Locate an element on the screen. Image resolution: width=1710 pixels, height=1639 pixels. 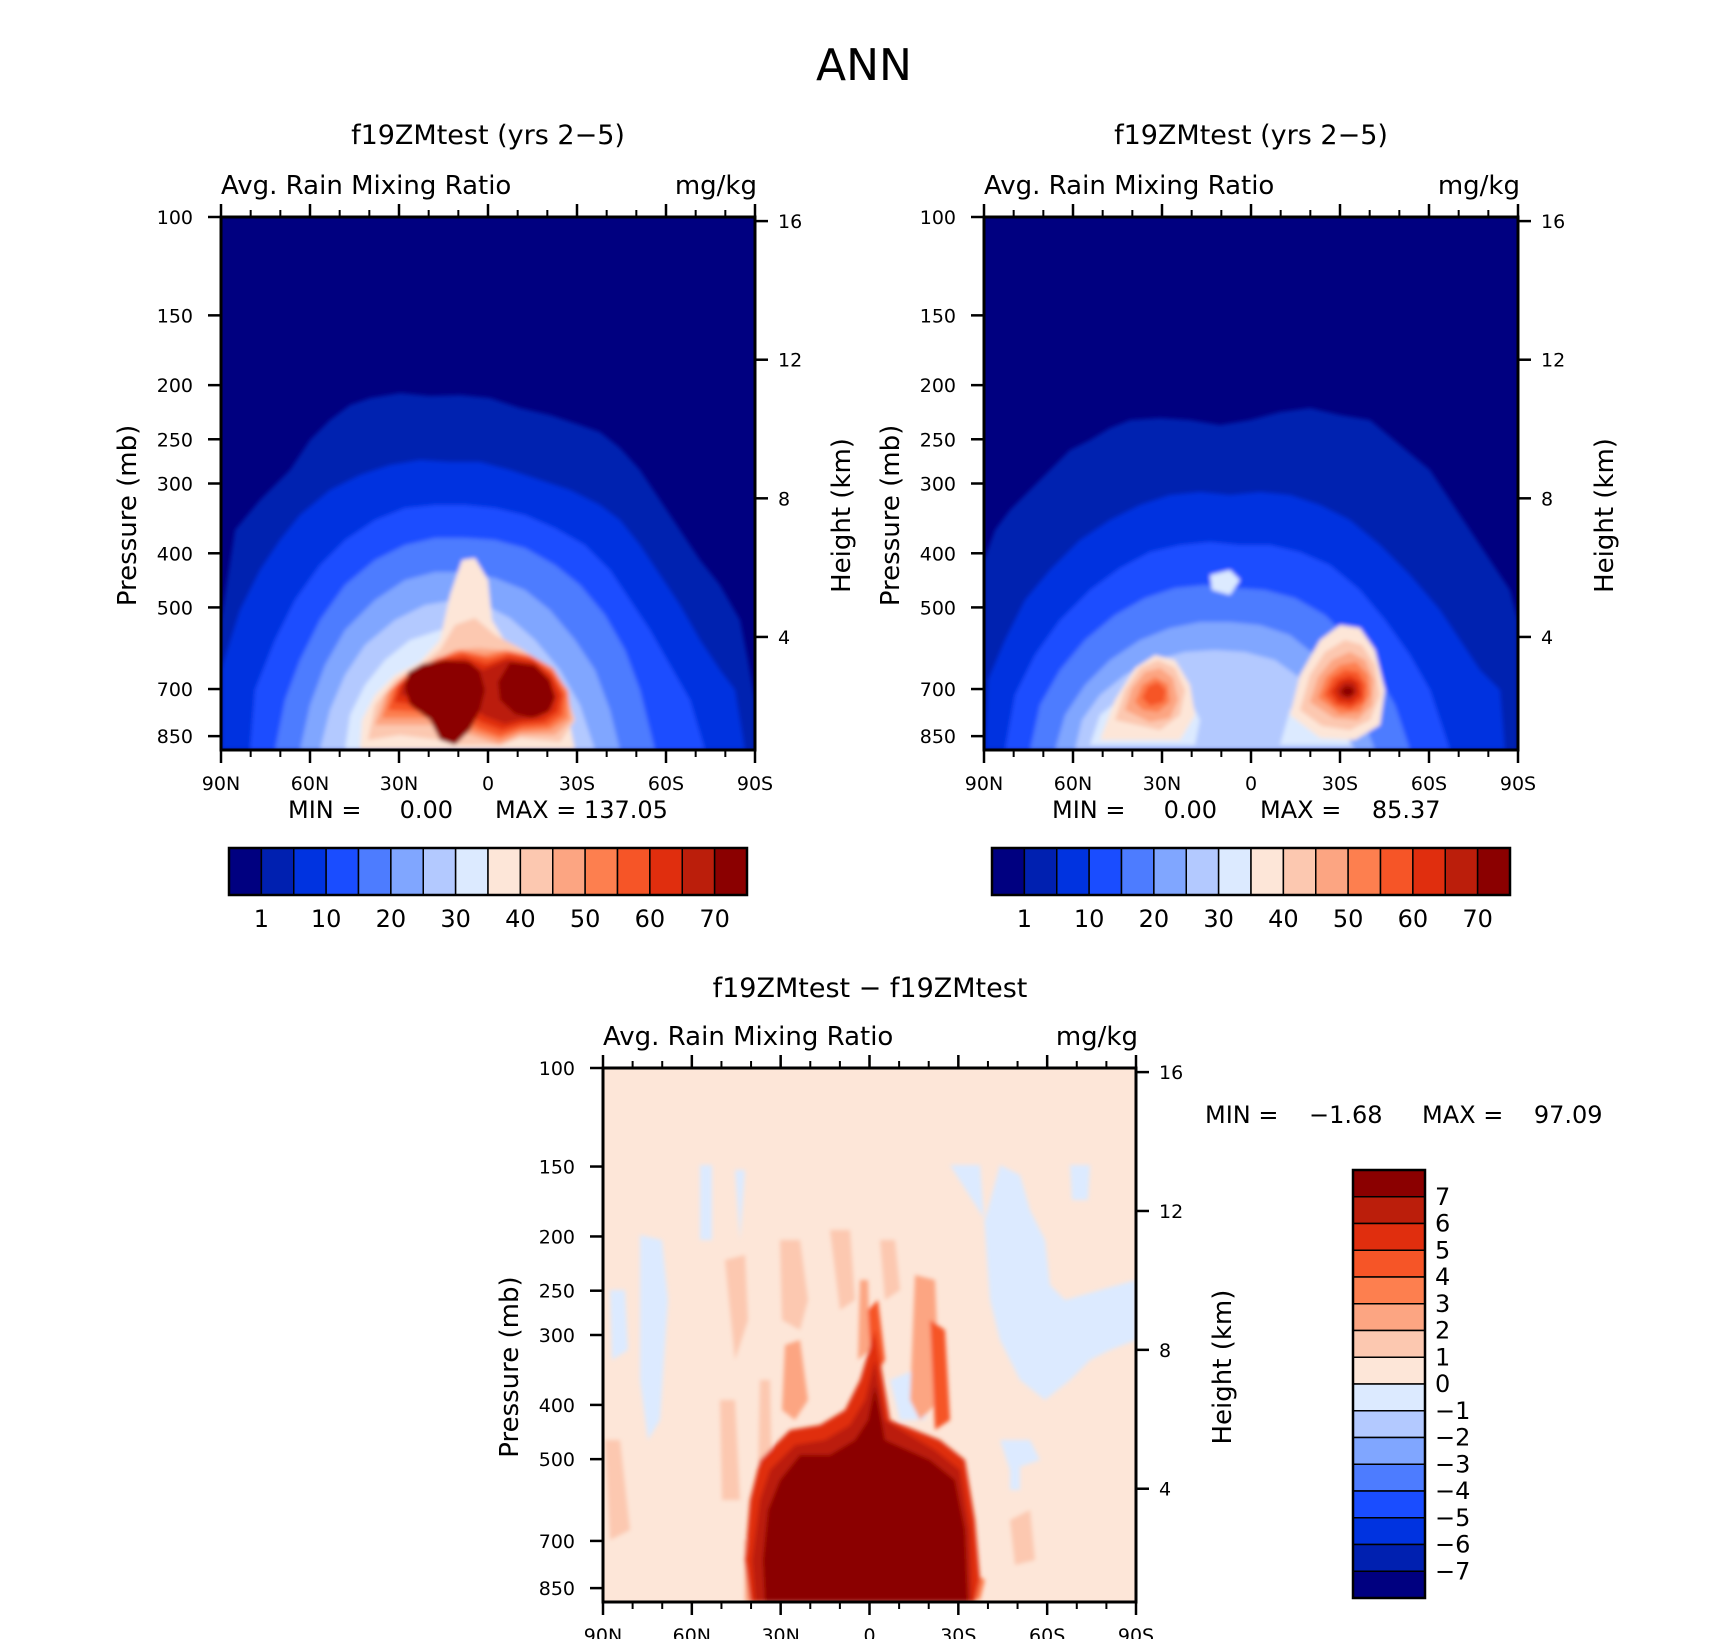
colorbar-label: −6 is located at coordinates (1452, 1545).